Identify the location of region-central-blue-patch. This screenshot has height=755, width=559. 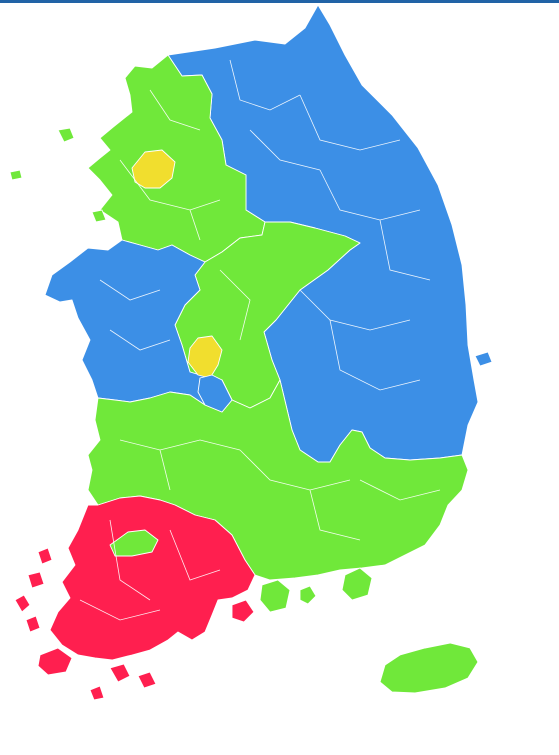
(215, 393).